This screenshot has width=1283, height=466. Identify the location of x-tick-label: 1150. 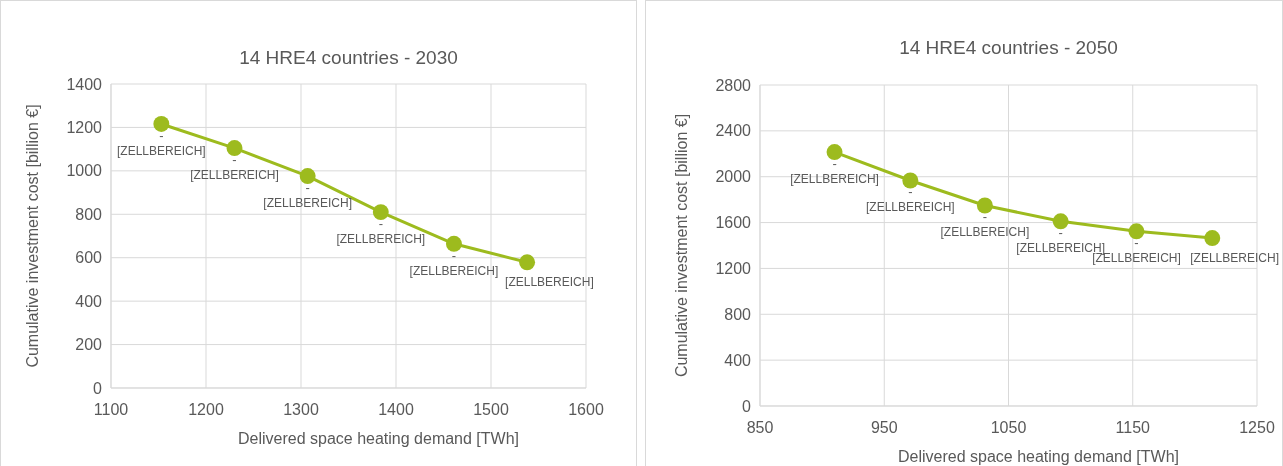
(1133, 427).